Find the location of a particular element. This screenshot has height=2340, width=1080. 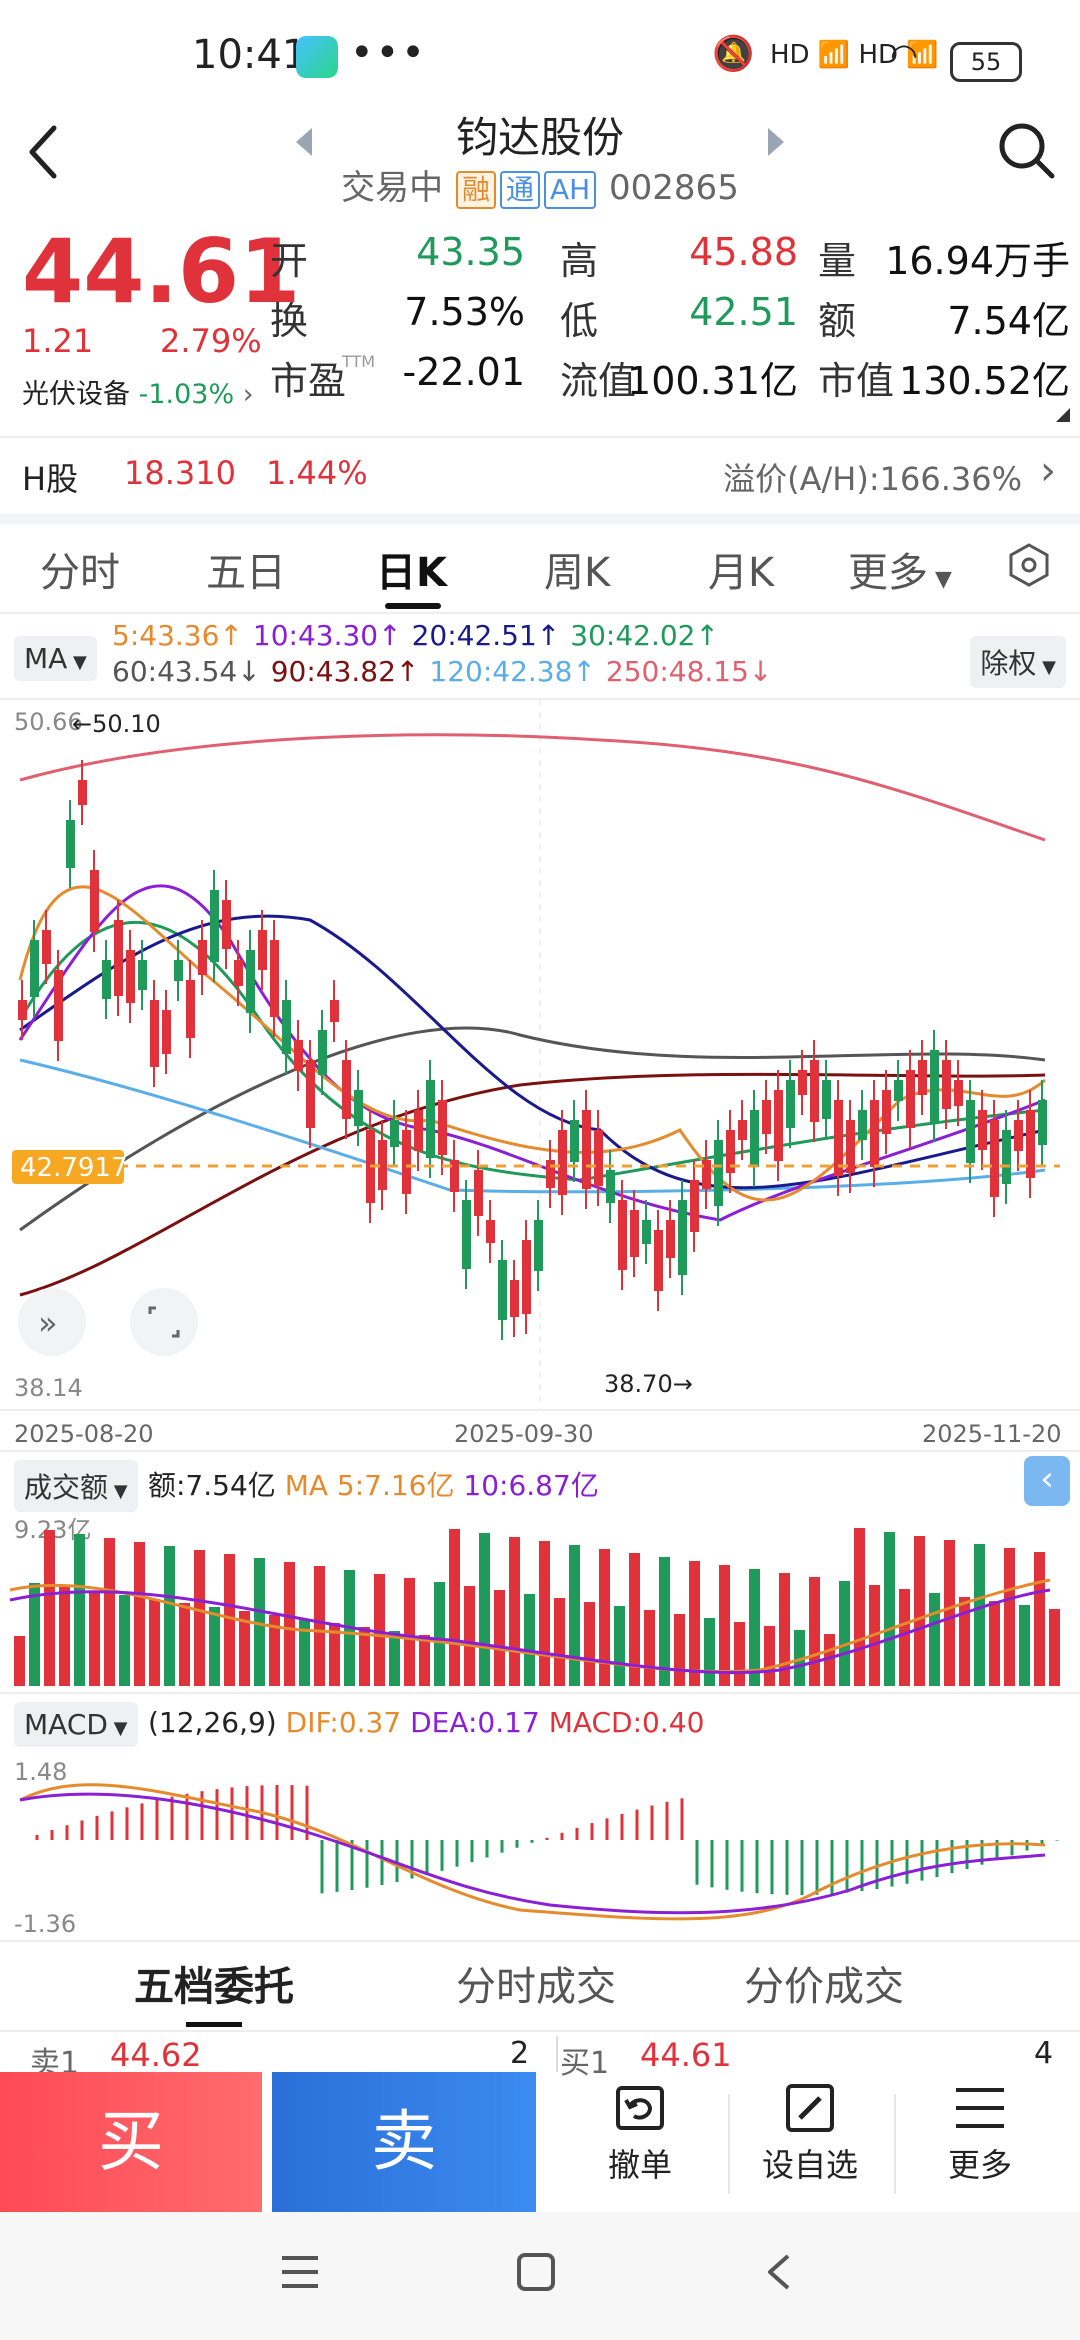

undo-icon is located at coordinates (640, 2108).